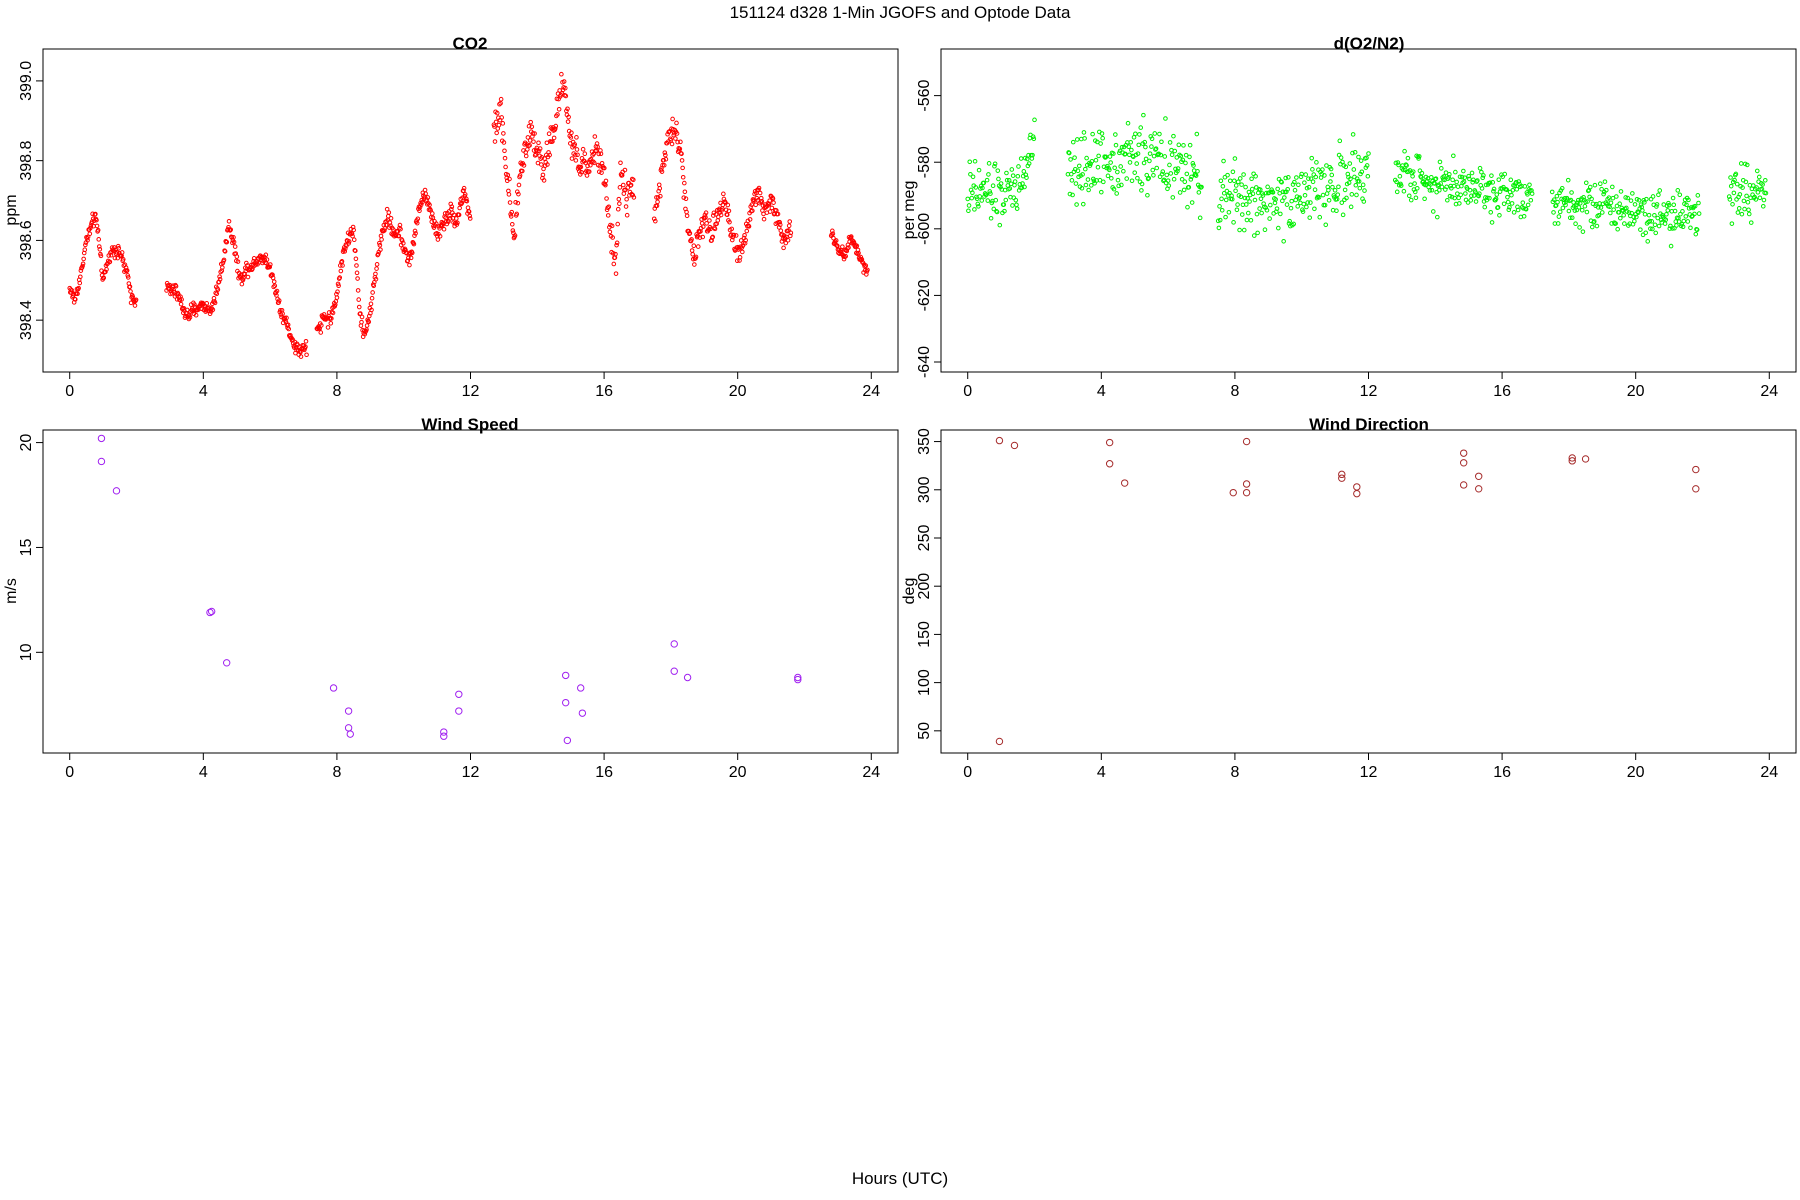  I want to click on y-axis-label-wdir: deg, so click(909, 591).